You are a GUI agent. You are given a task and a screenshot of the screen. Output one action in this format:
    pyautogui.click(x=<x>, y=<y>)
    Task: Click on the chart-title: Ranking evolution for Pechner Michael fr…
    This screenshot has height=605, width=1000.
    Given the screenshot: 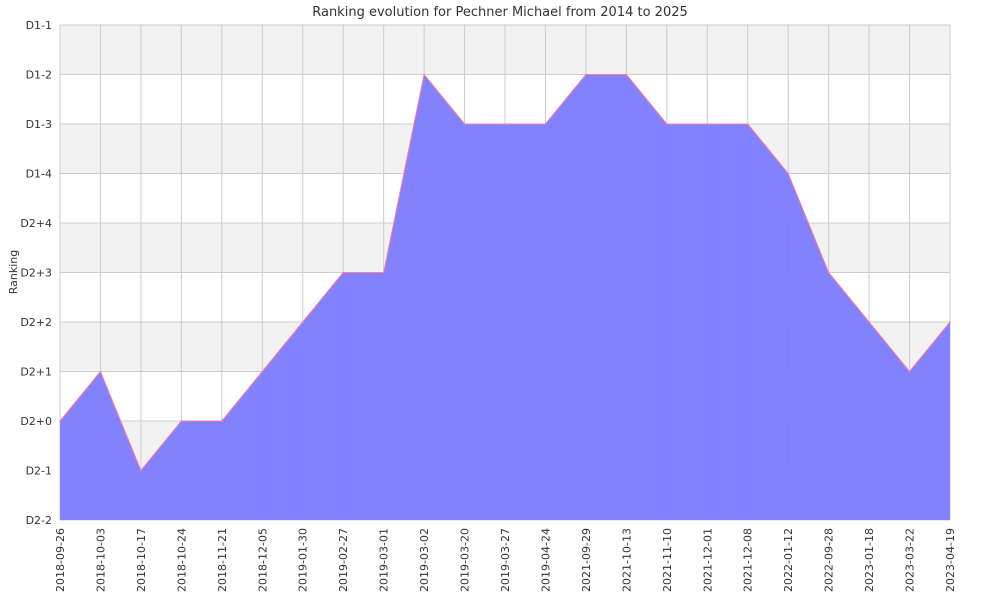 What is the action you would take?
    pyautogui.click(x=500, y=12)
    